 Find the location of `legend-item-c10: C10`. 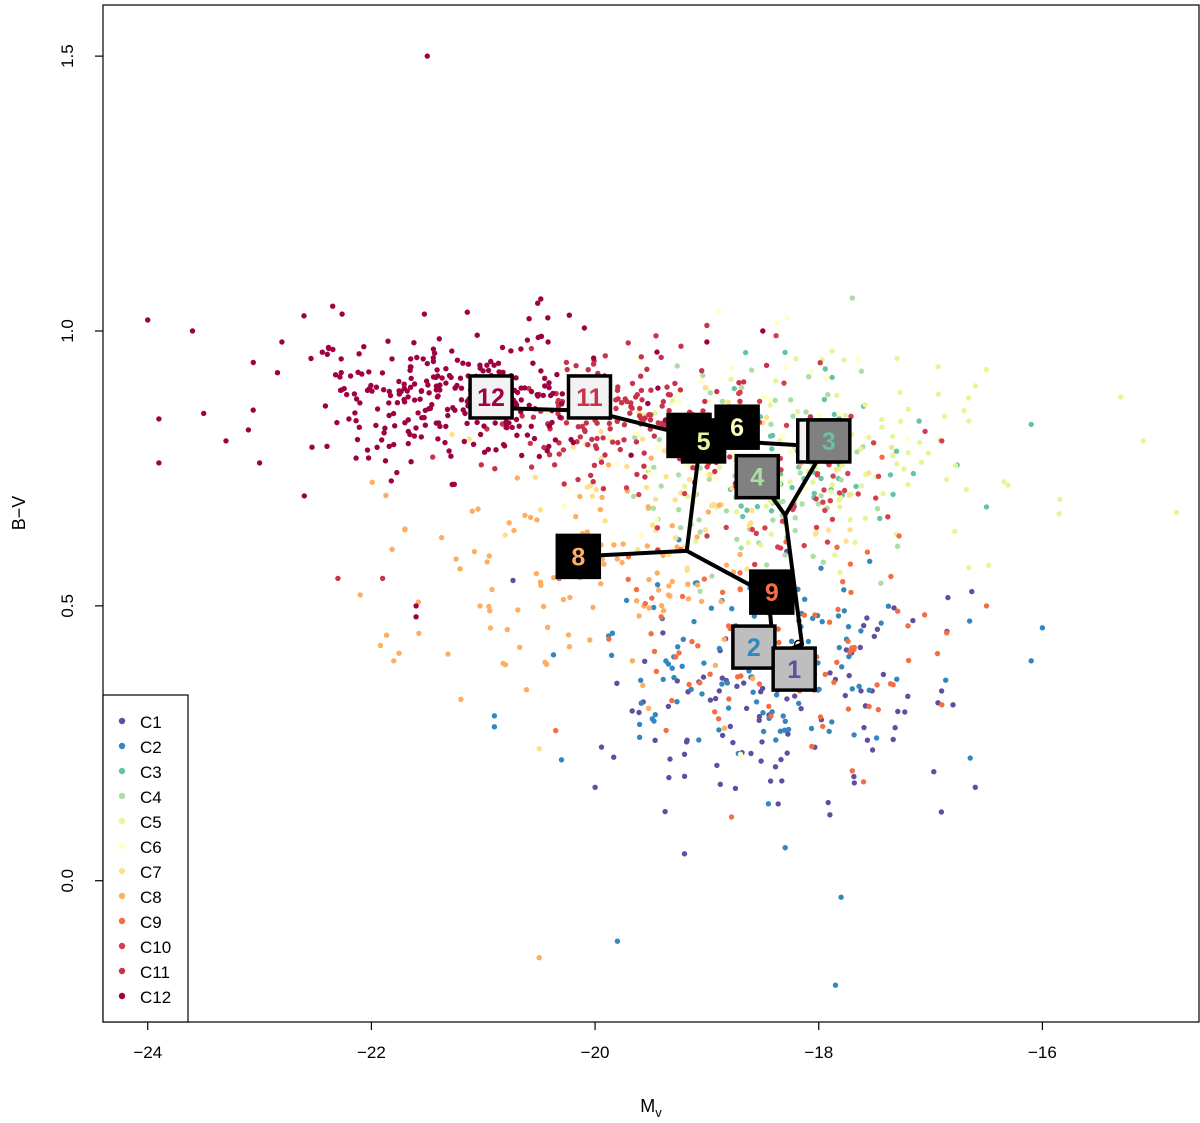

legend-item-c10: C10 is located at coordinates (144, 947).